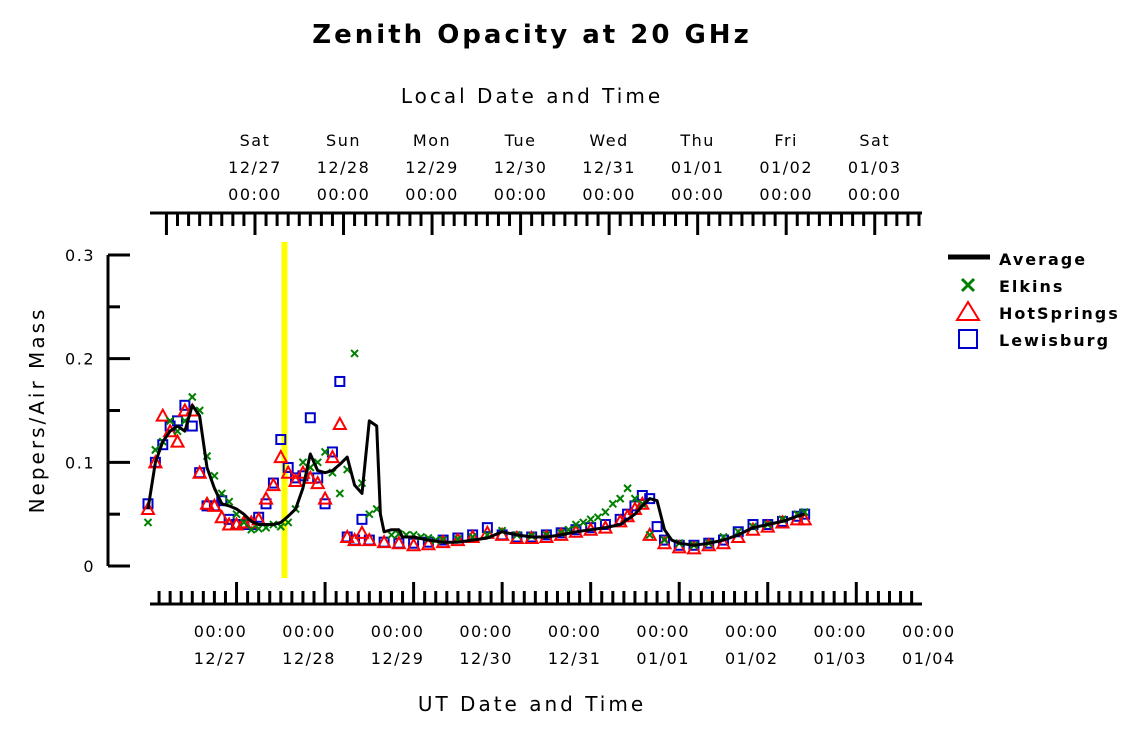  Describe the element at coordinates (531, 35) in the screenshot. I see `chart-title: Zenith Opacity at 20 GHz` at that location.